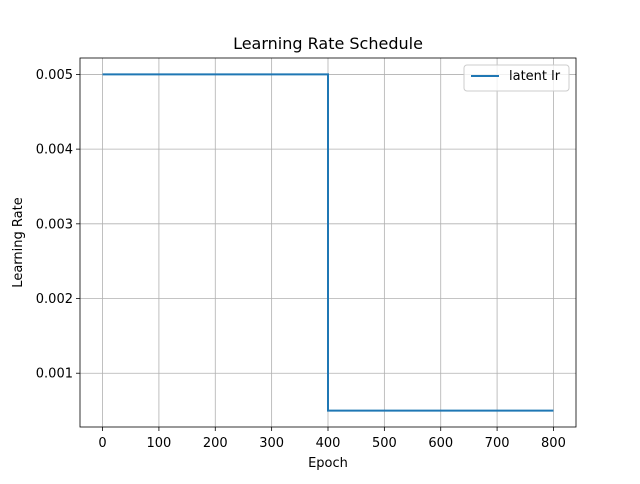 The image size is (640, 484). I want to click on x-tick-label: 400, so click(328, 443).